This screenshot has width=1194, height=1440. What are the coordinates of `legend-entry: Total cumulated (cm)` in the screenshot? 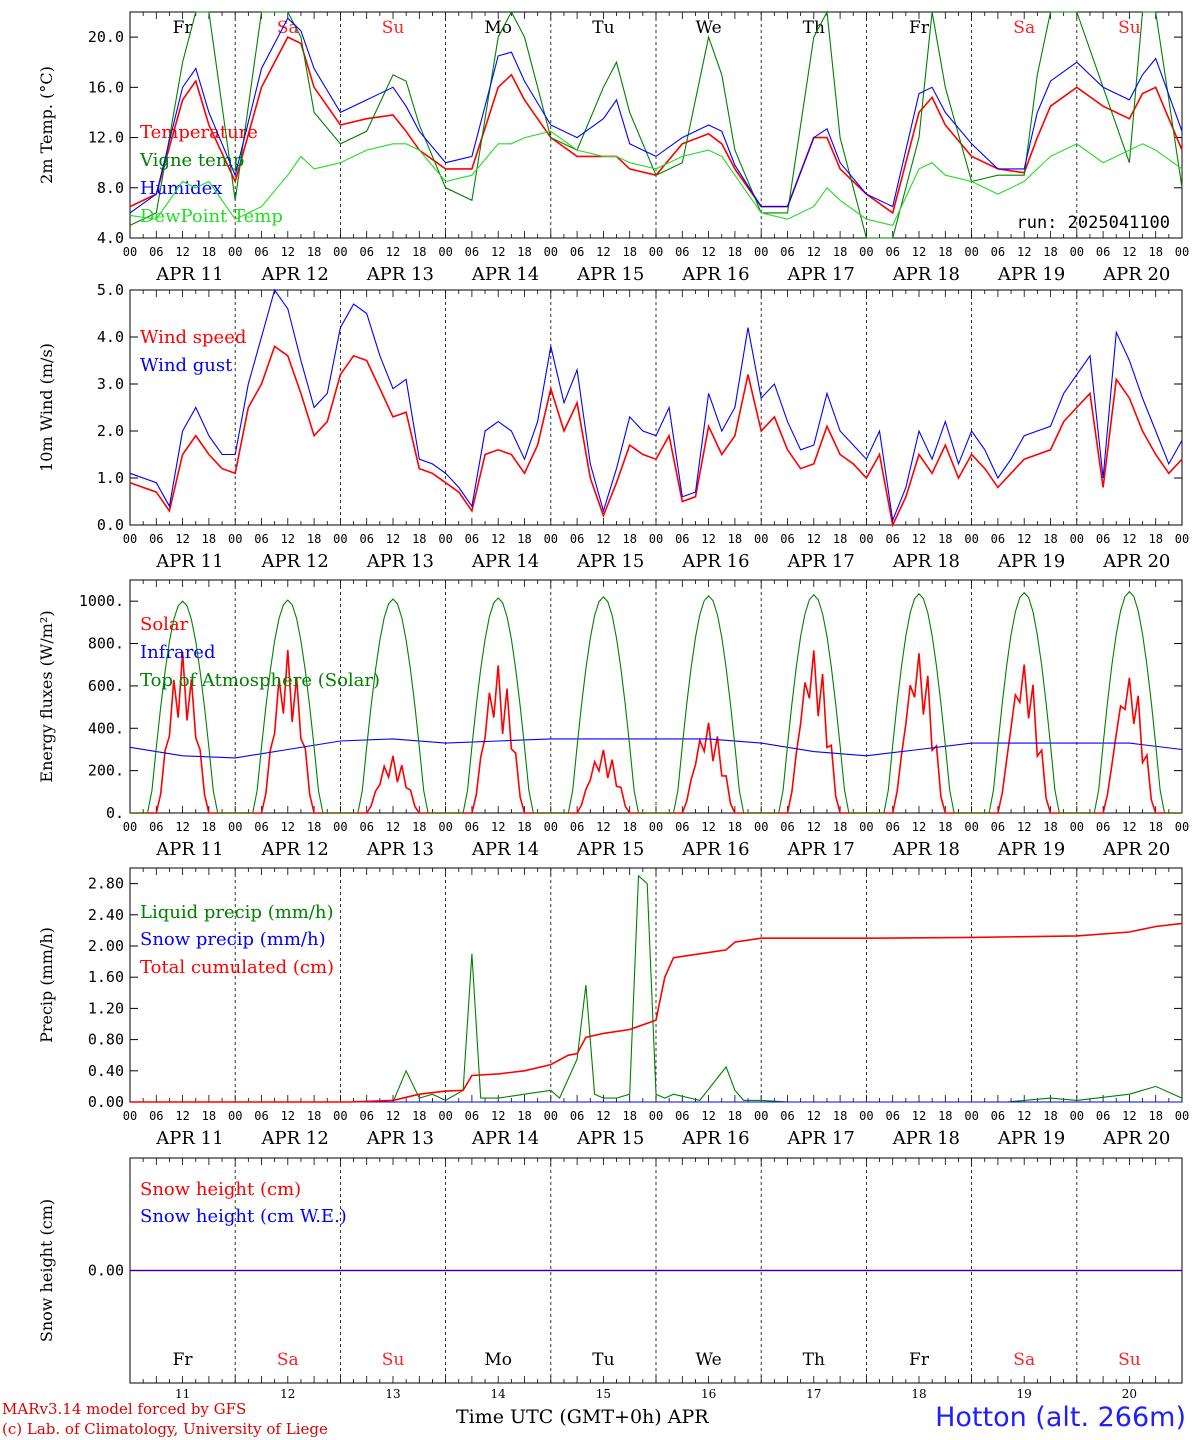 It's located at (237, 967).